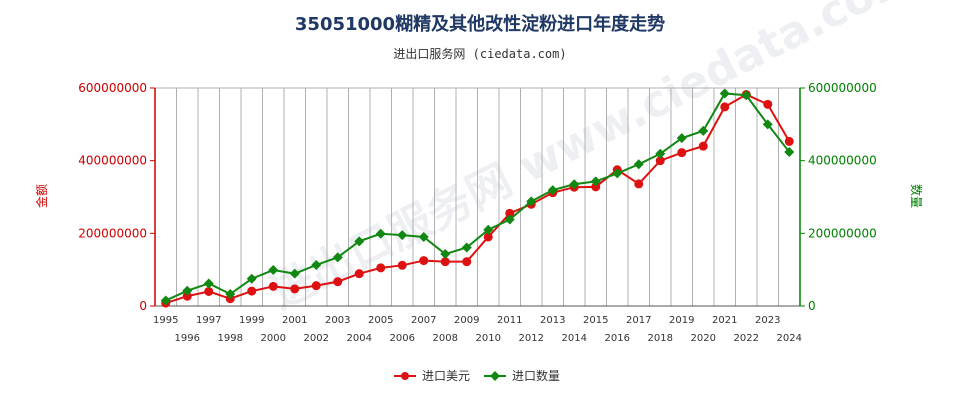 This screenshot has width=960, height=400. Describe the element at coordinates (480, 24) in the screenshot. I see `chart-title: 35051000糊精及其他改性淀粉进口年度走势` at that location.